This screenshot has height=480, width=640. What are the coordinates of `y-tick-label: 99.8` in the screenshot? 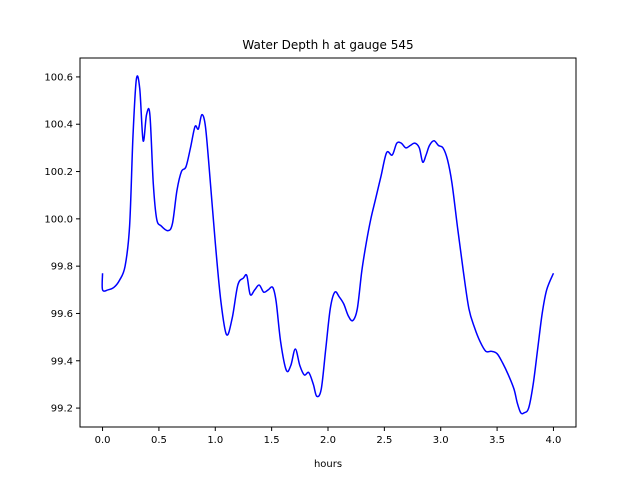 It's located at (62, 267).